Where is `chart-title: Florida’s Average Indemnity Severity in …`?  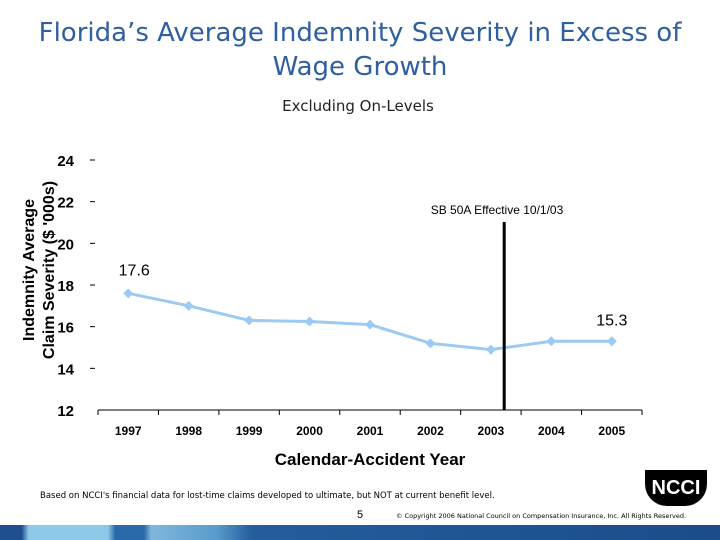
chart-title: Florida’s Average Indemnity Severity in … is located at coordinates (360, 50).